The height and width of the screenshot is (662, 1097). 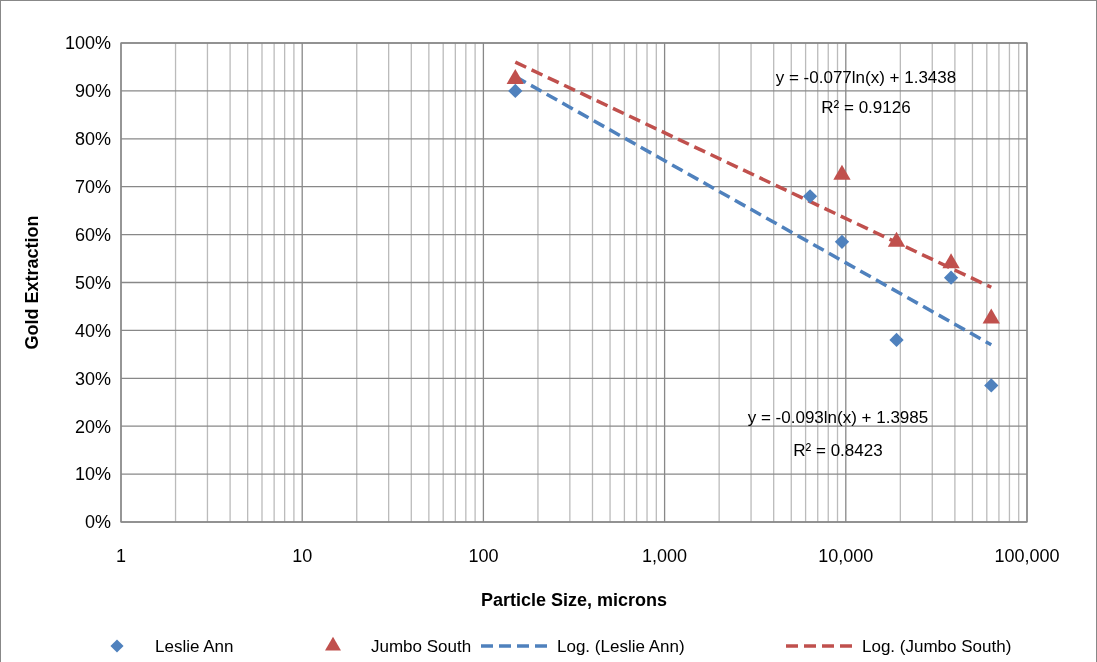 I want to click on legend-label: Leslie Ann, so click(x=194, y=646).